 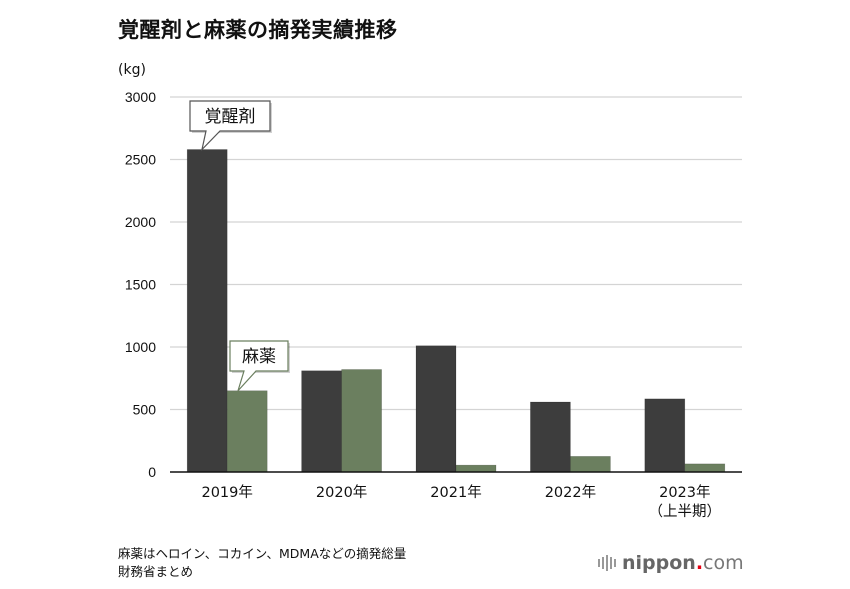 What do you see at coordinates (140, 97) in the screenshot?
I see `y-tick-label: 3000` at bounding box center [140, 97].